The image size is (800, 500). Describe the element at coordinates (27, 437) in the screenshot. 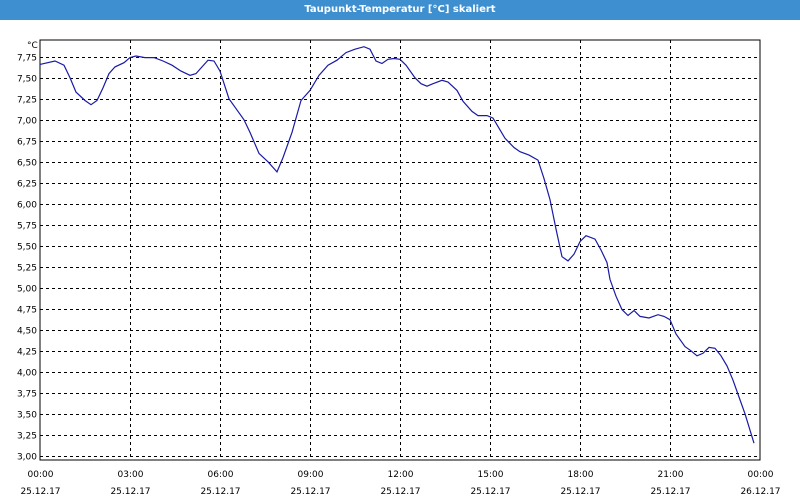

I see `y-tick-label: 3,25` at that location.